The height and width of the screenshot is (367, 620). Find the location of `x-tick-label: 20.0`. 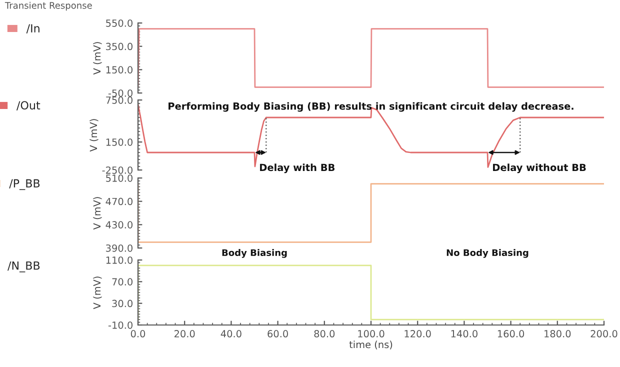

x-tick-label: 20.0 is located at coordinates (184, 334).